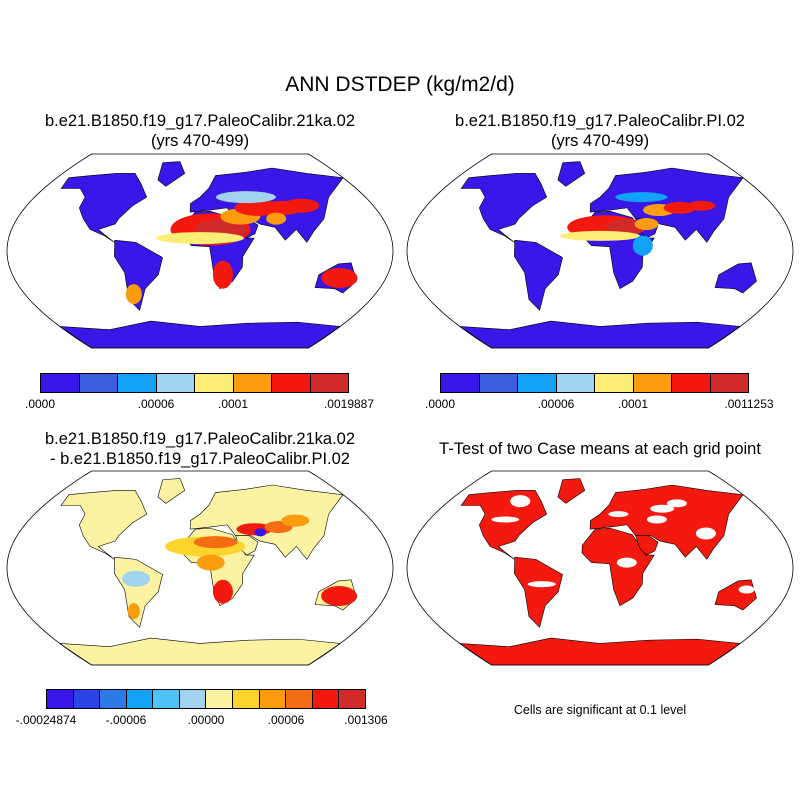  What do you see at coordinates (600, 121) in the screenshot?
I see `panel2-title-line1: b.e21.B1850.f19_g17.PaleoCalibr.PI.02` at bounding box center [600, 121].